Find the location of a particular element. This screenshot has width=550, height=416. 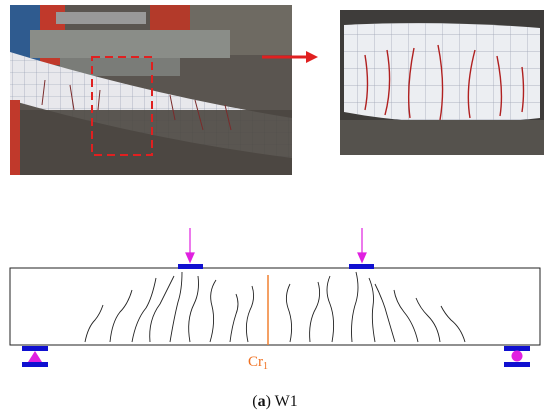

caption-open: ( is located at coordinates (254, 401).